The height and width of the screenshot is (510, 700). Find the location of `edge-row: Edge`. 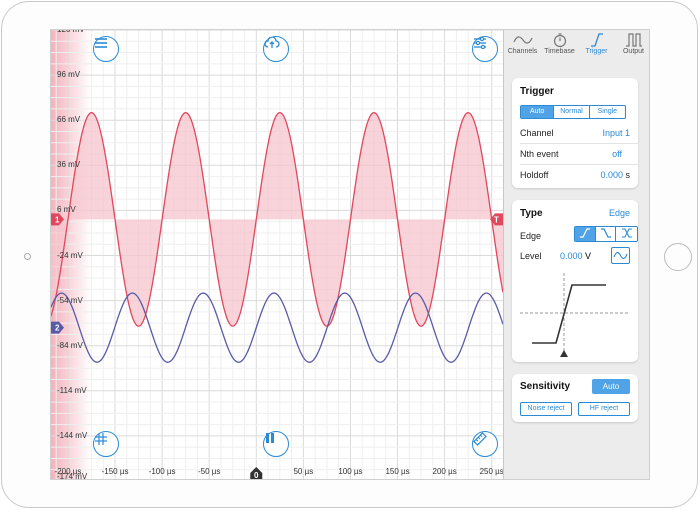

edge-row: Edge is located at coordinates (575, 236).